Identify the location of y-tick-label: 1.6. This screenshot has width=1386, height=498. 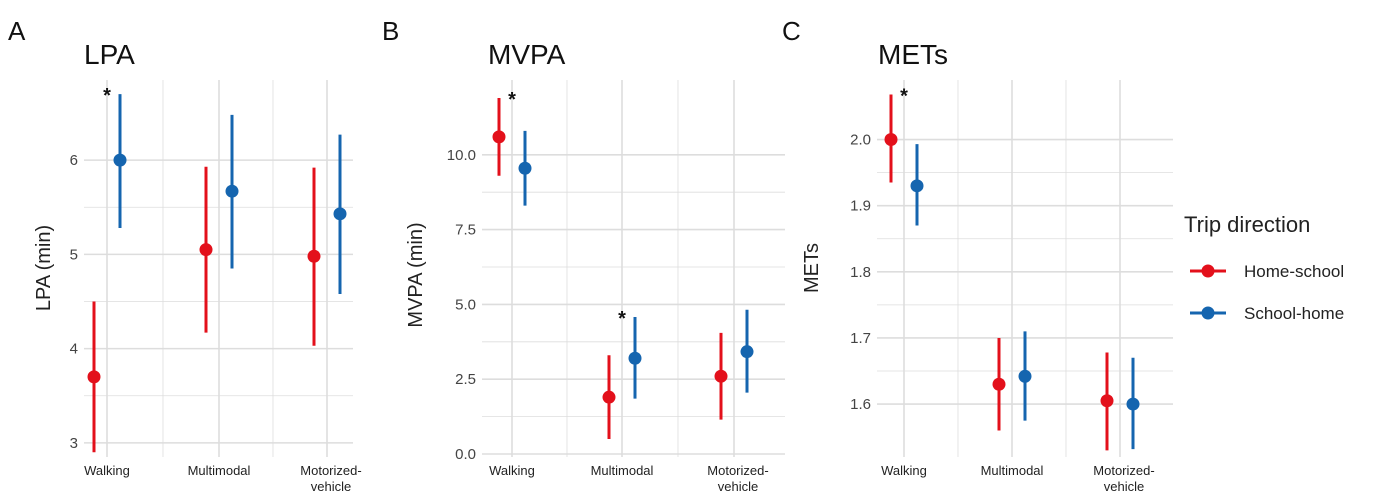
(860, 404).